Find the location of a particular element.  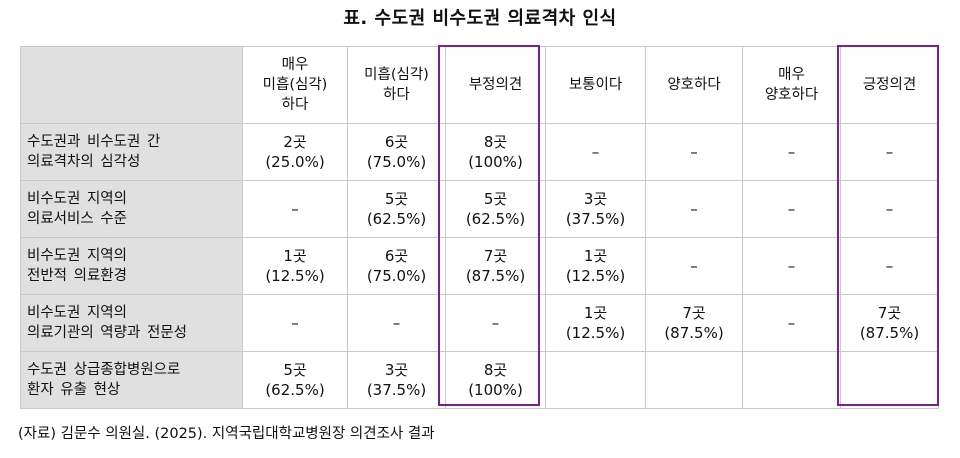

header-very-good: 매우 양호하다 is located at coordinates (791, 85).